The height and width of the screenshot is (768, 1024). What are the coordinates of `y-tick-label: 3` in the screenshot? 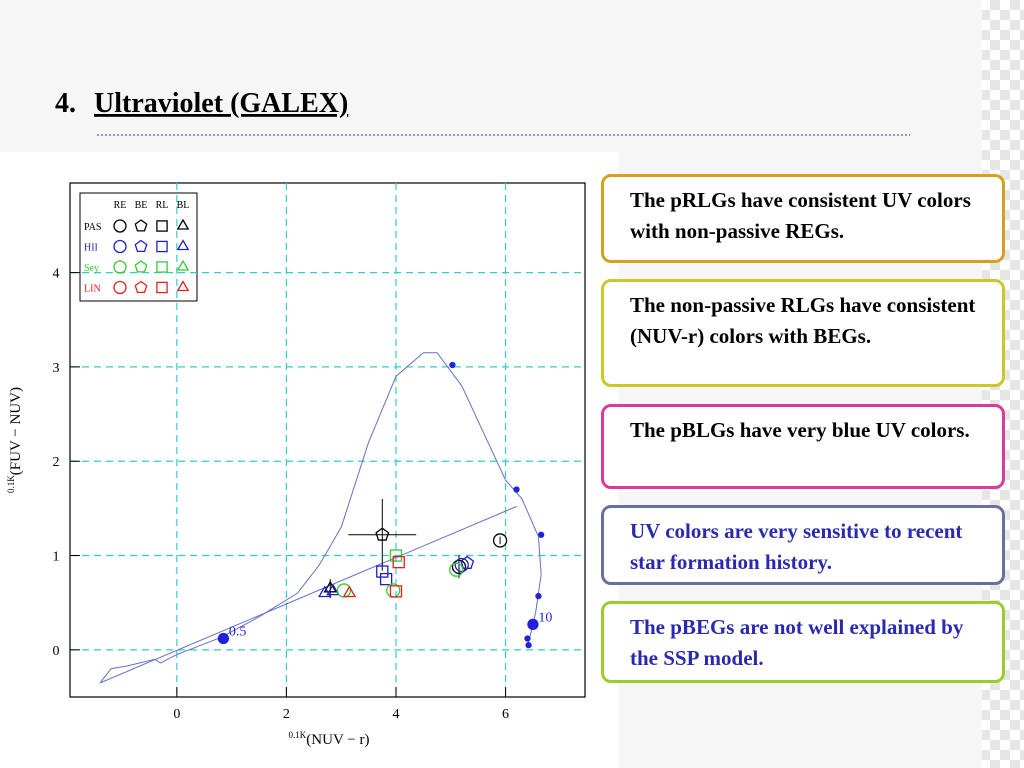 It's located at (56, 368).